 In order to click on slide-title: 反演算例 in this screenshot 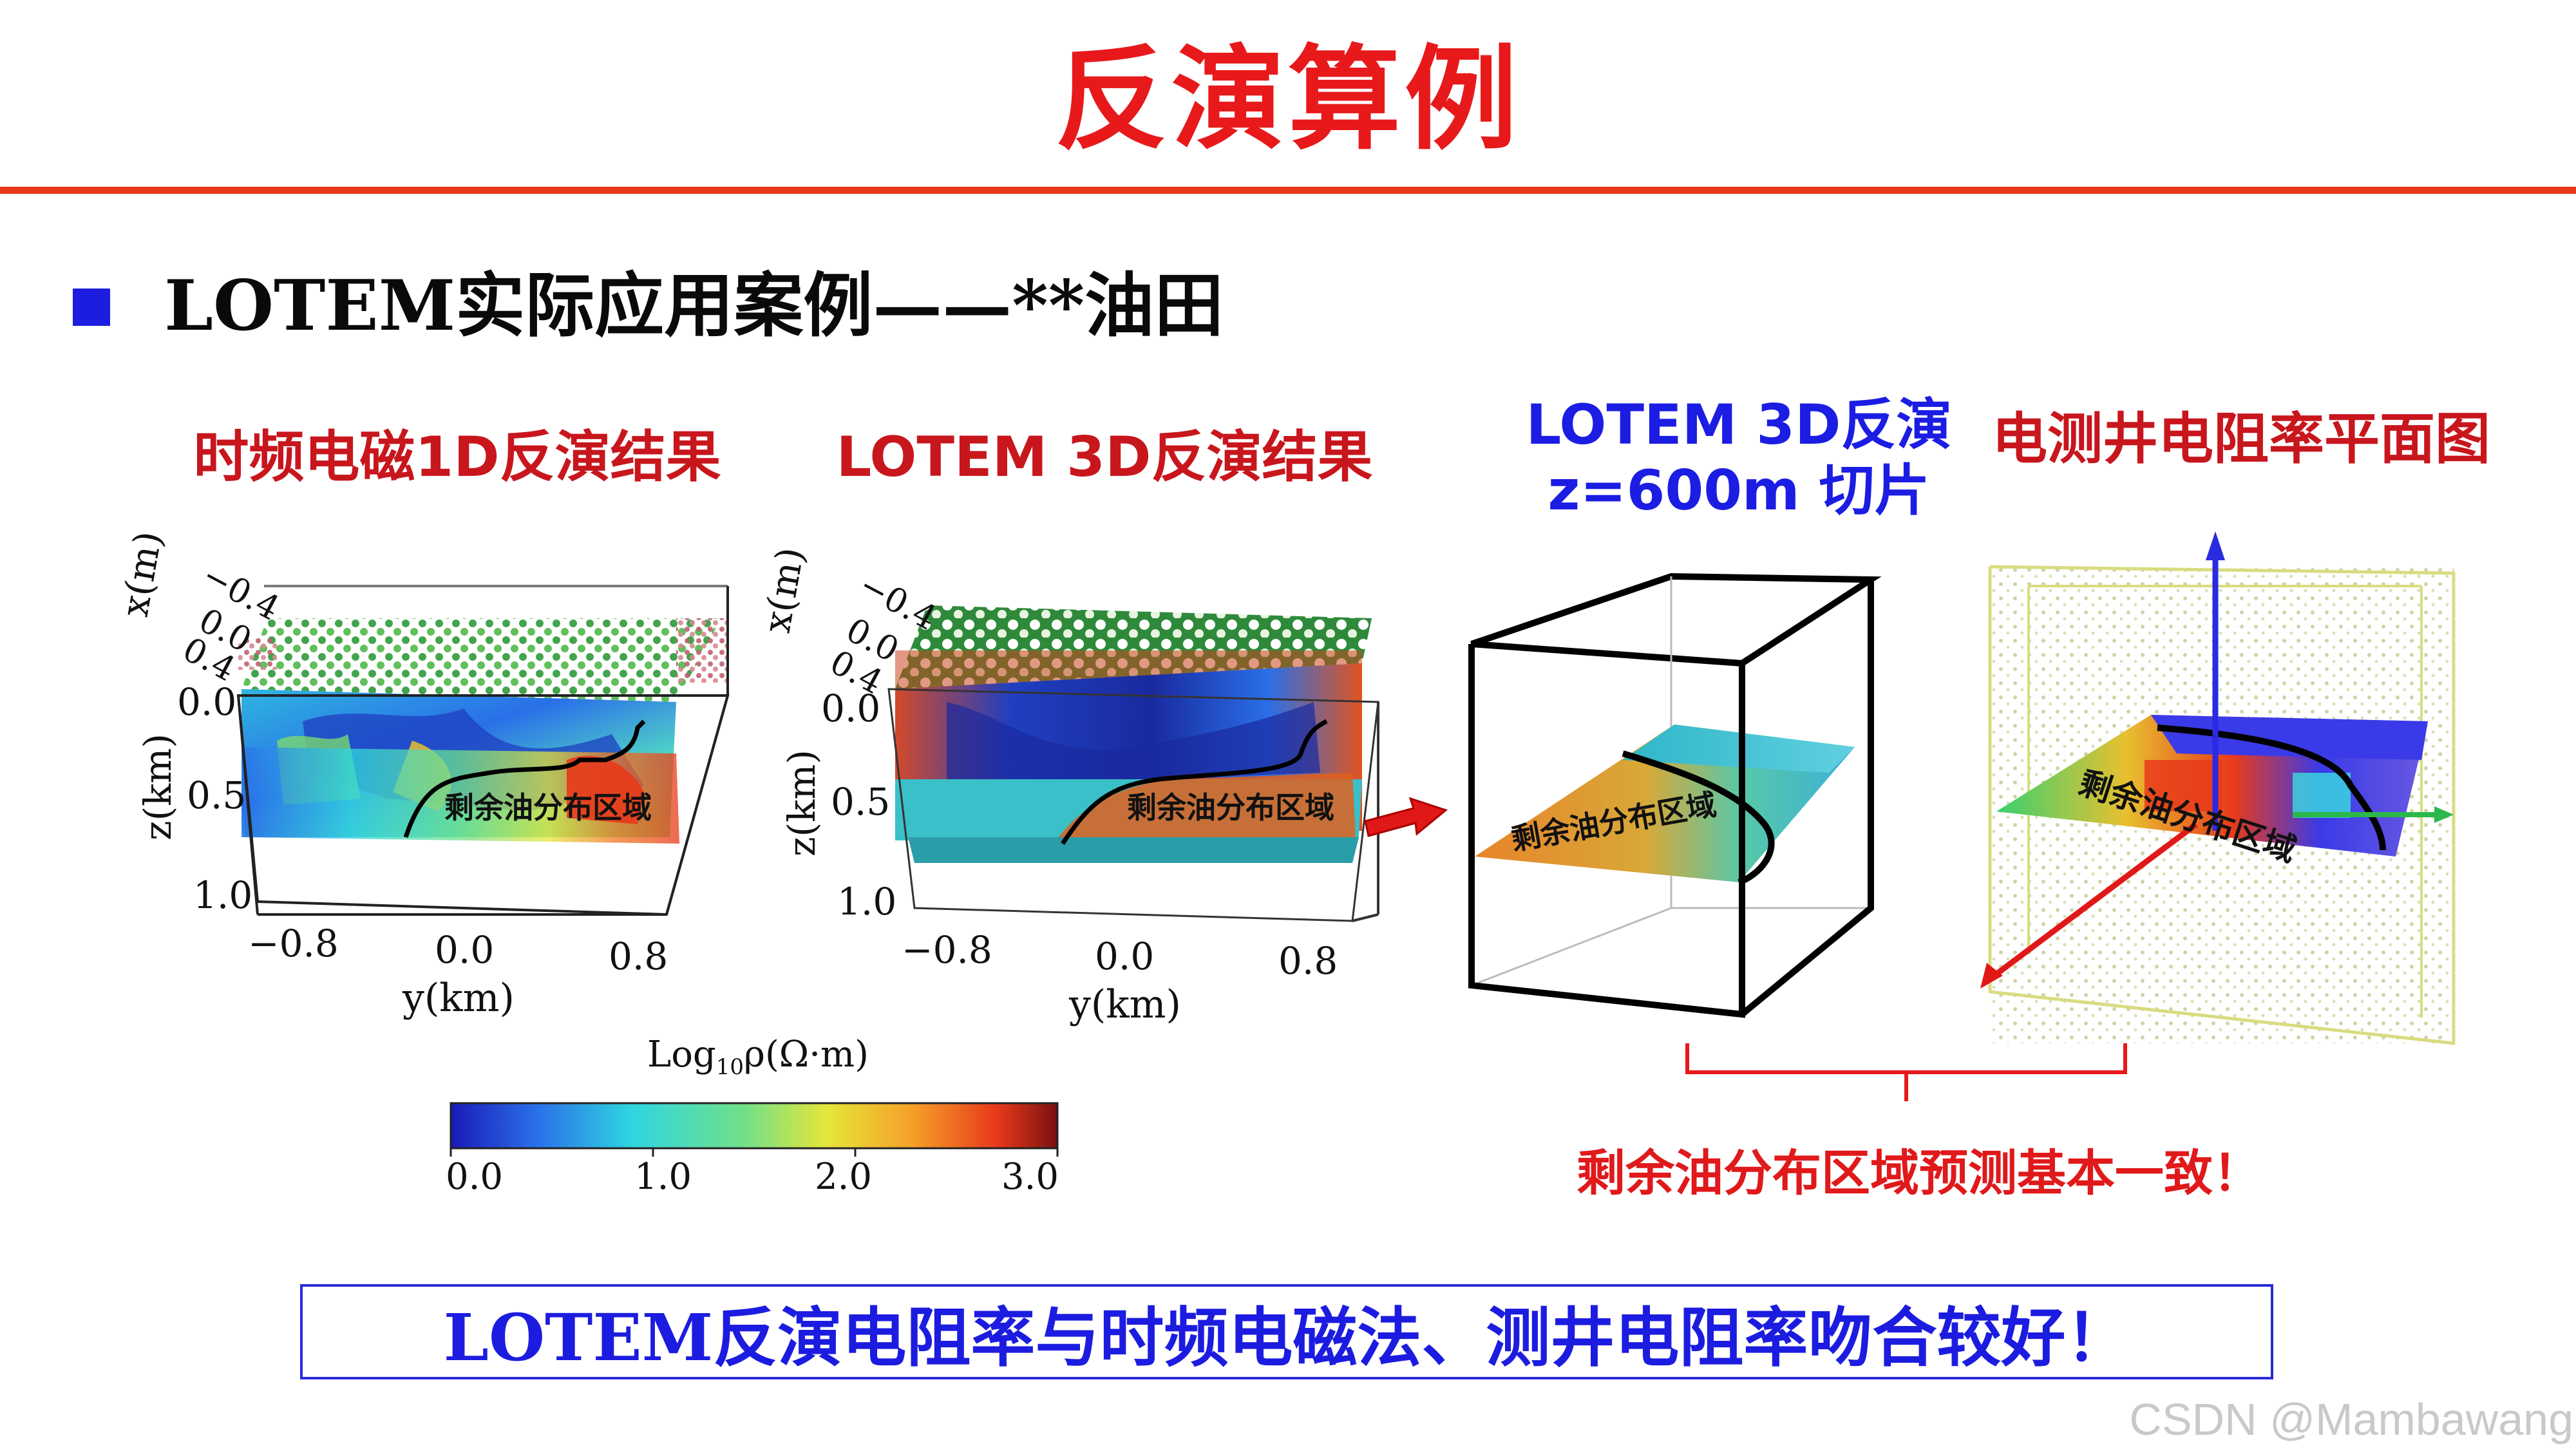, I will do `click(1288, 100)`.